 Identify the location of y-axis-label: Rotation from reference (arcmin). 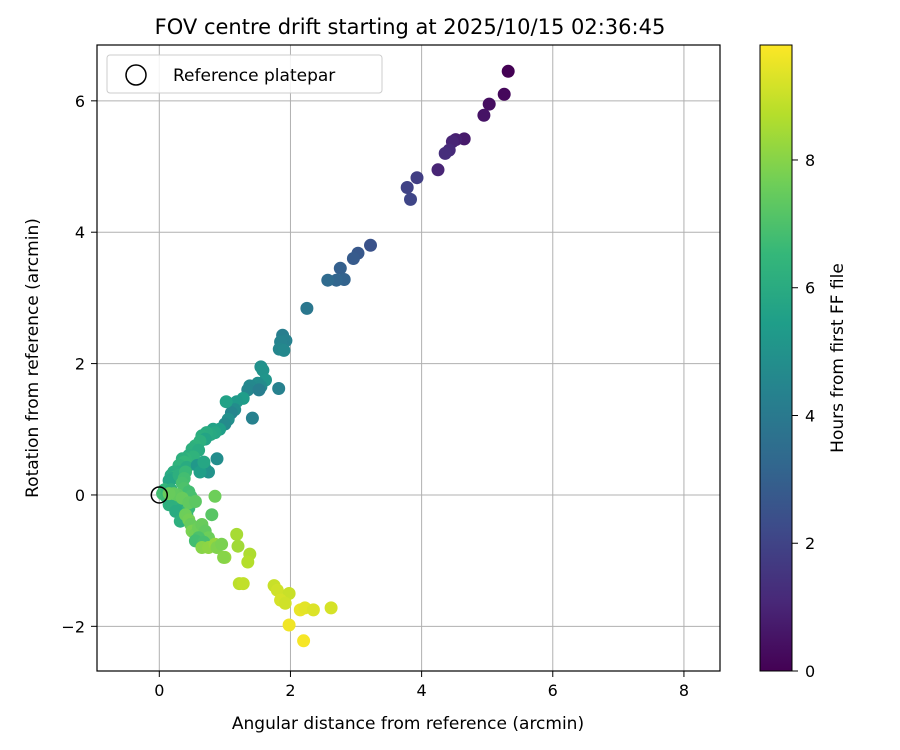
(33, 358).